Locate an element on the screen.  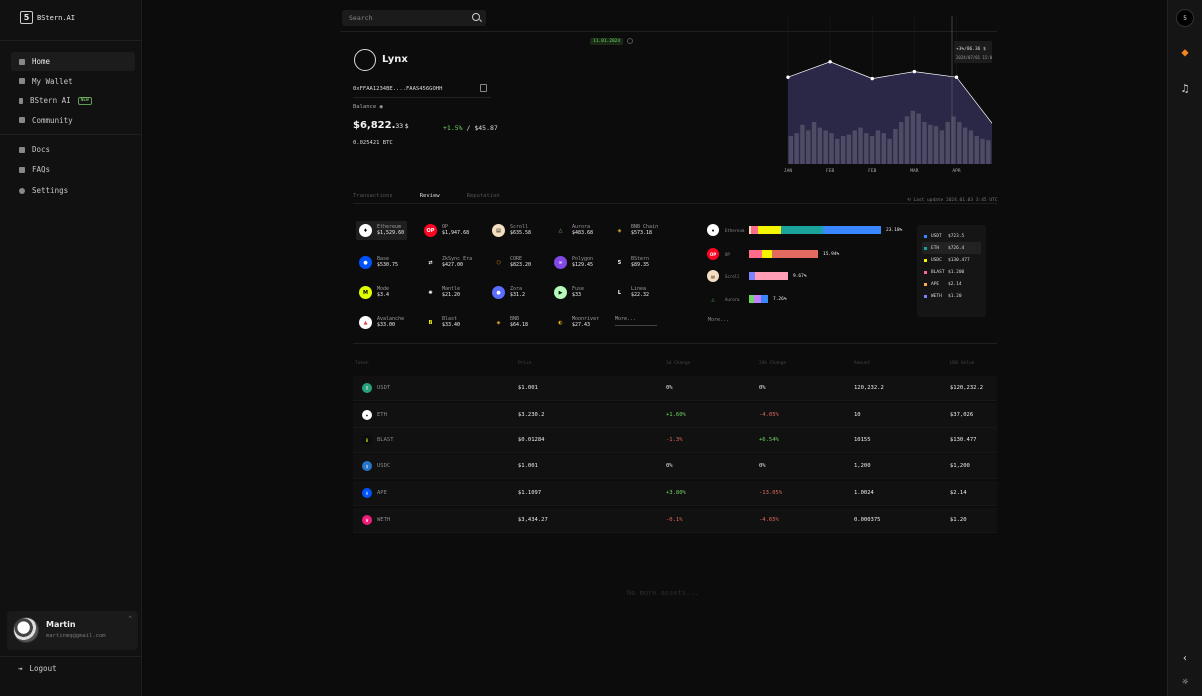
token-op: OP OP $1,947.68 is located at coordinates (446, 230).